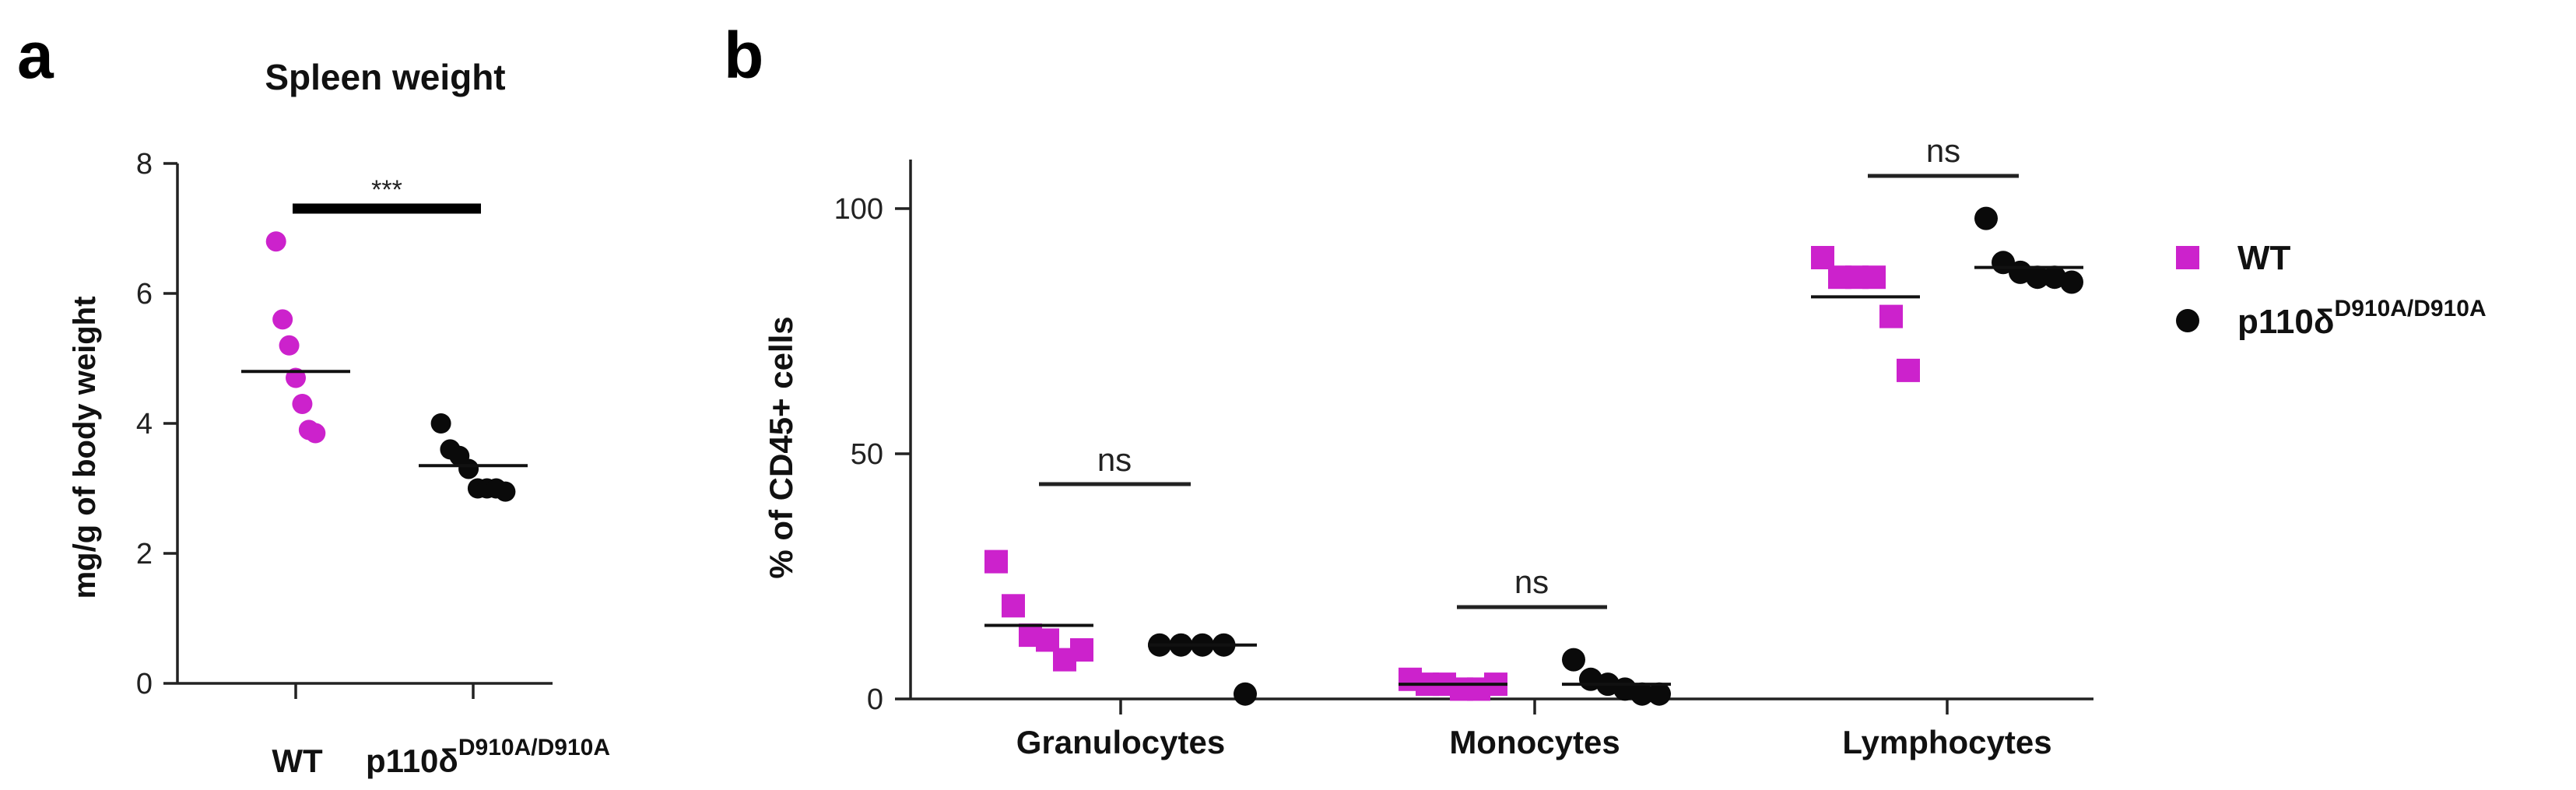 This screenshot has width=2576, height=790. Describe the element at coordinates (145, 684) in the screenshot. I see `panel-a-y-tick-label: 0` at that location.